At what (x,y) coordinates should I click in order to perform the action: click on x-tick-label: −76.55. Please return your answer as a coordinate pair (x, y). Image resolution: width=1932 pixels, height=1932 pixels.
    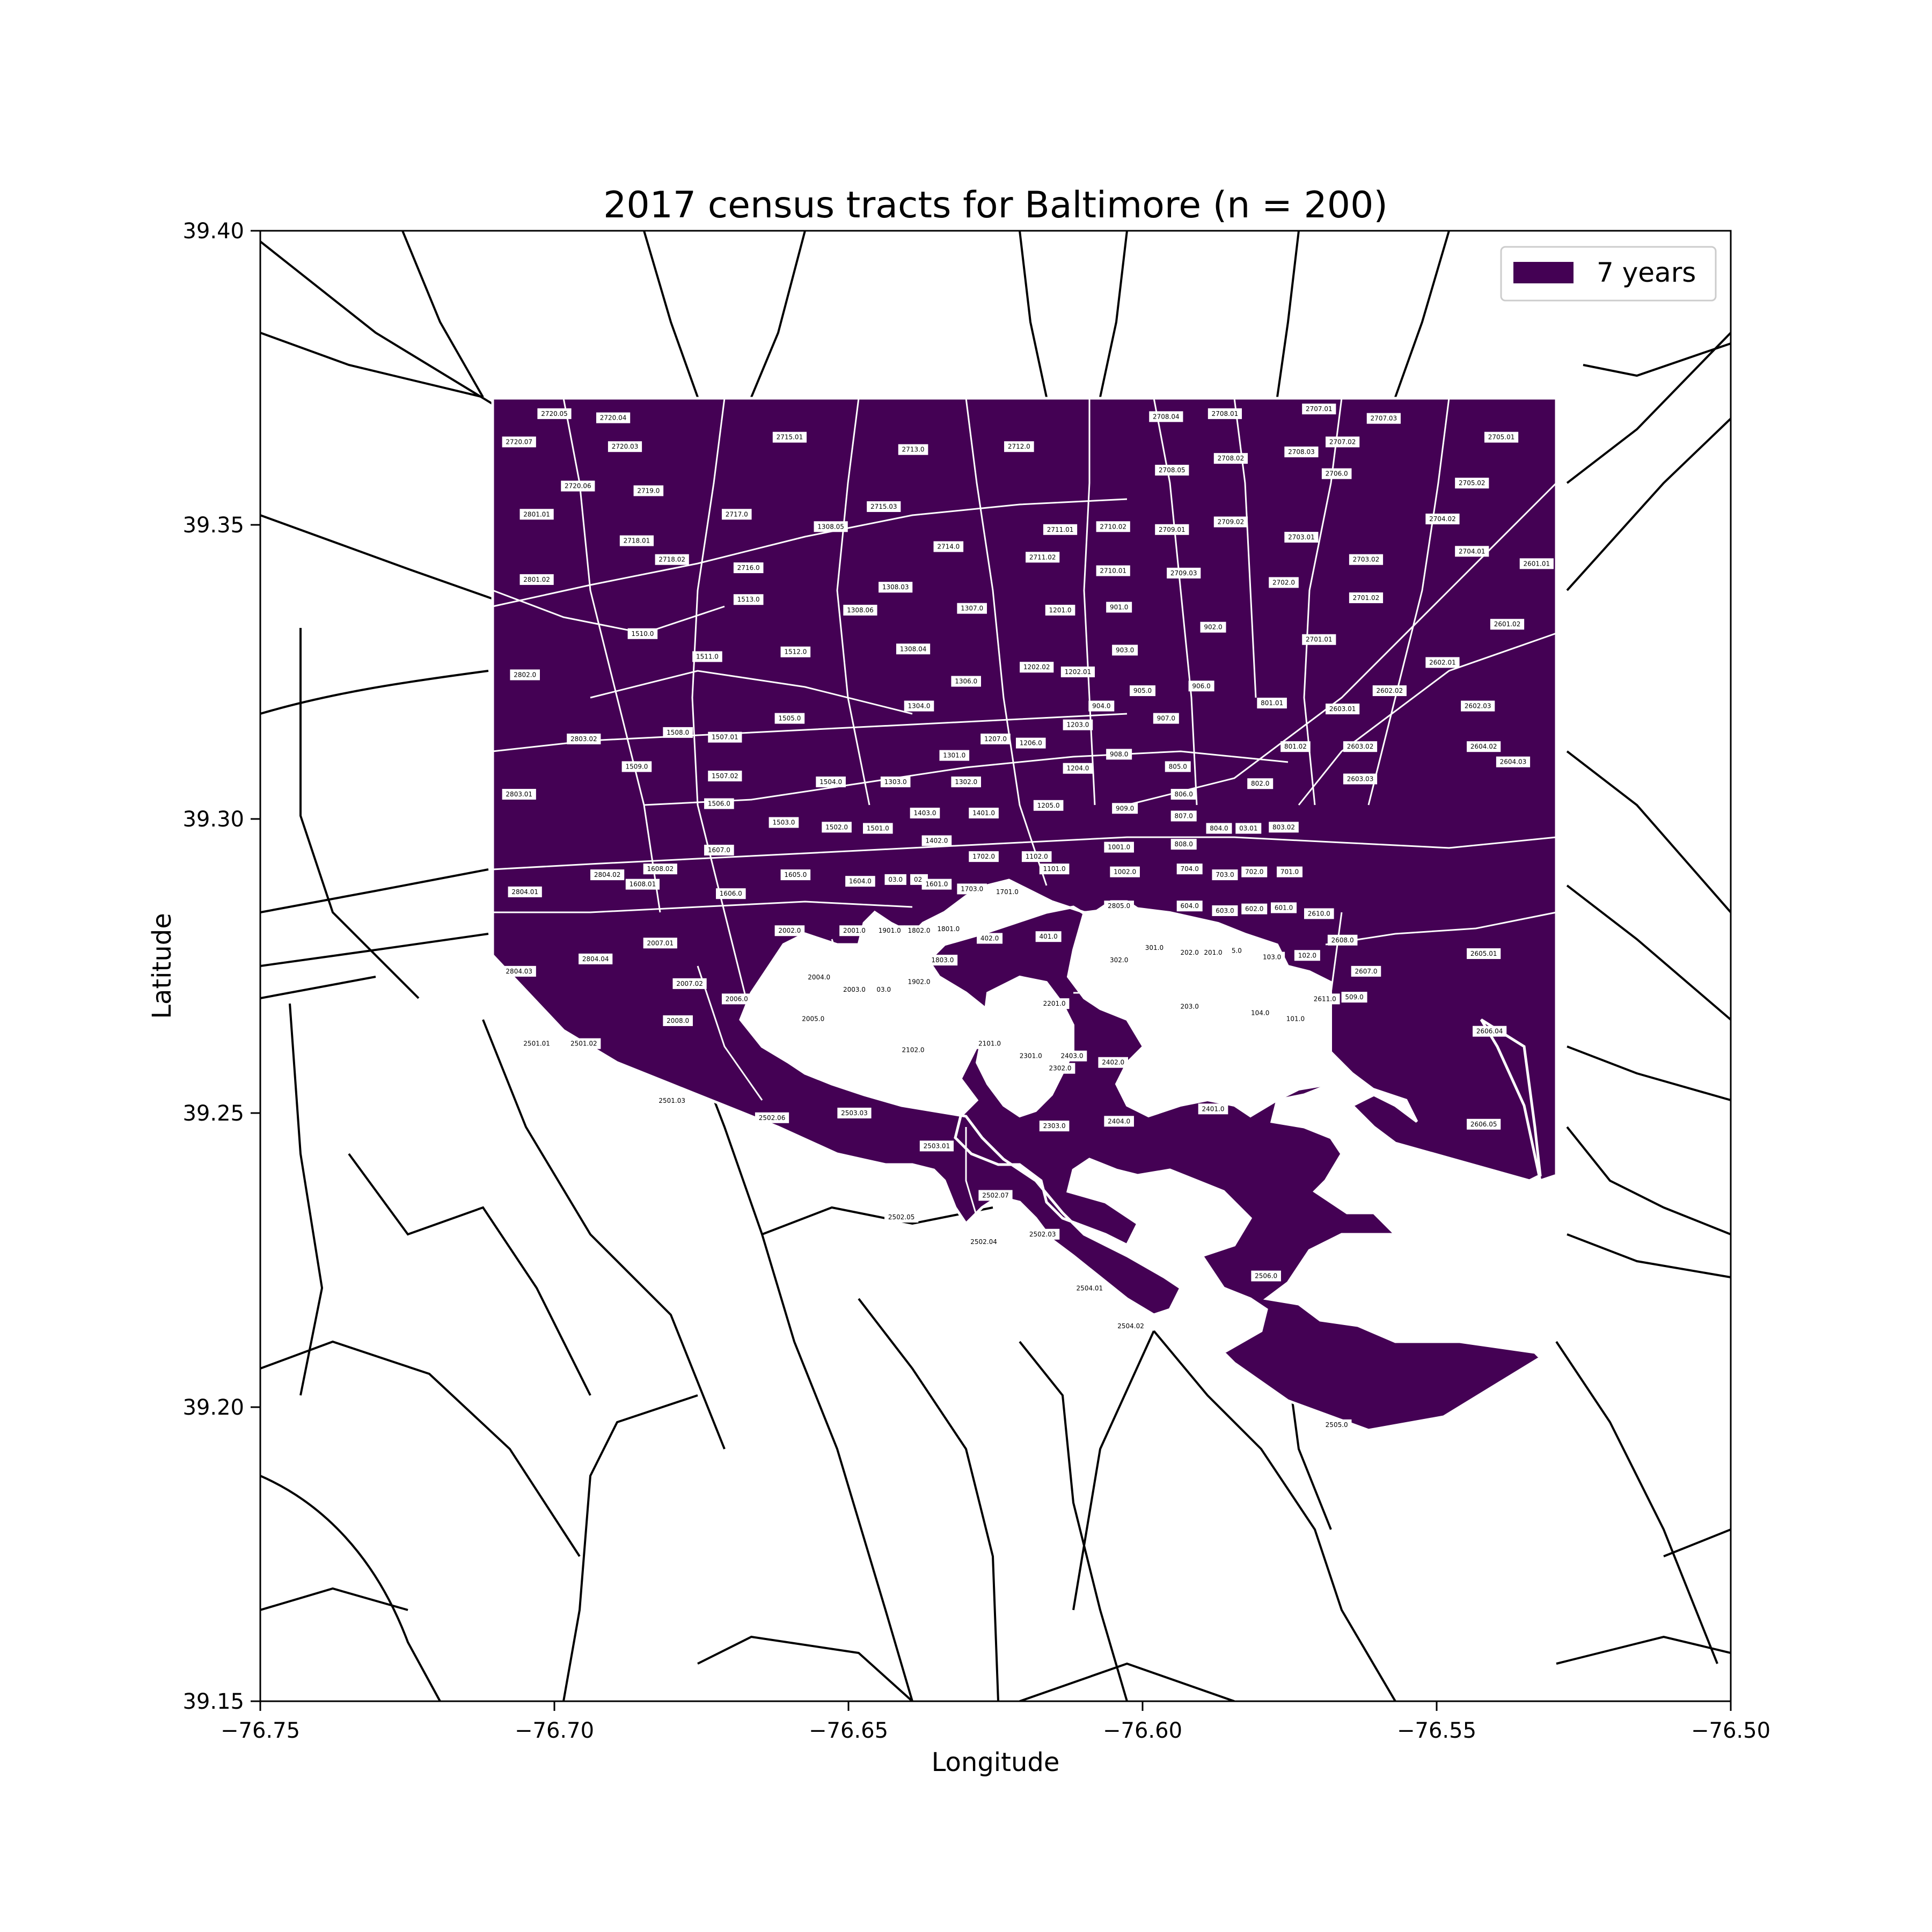
    Looking at the image, I should click on (1436, 1730).